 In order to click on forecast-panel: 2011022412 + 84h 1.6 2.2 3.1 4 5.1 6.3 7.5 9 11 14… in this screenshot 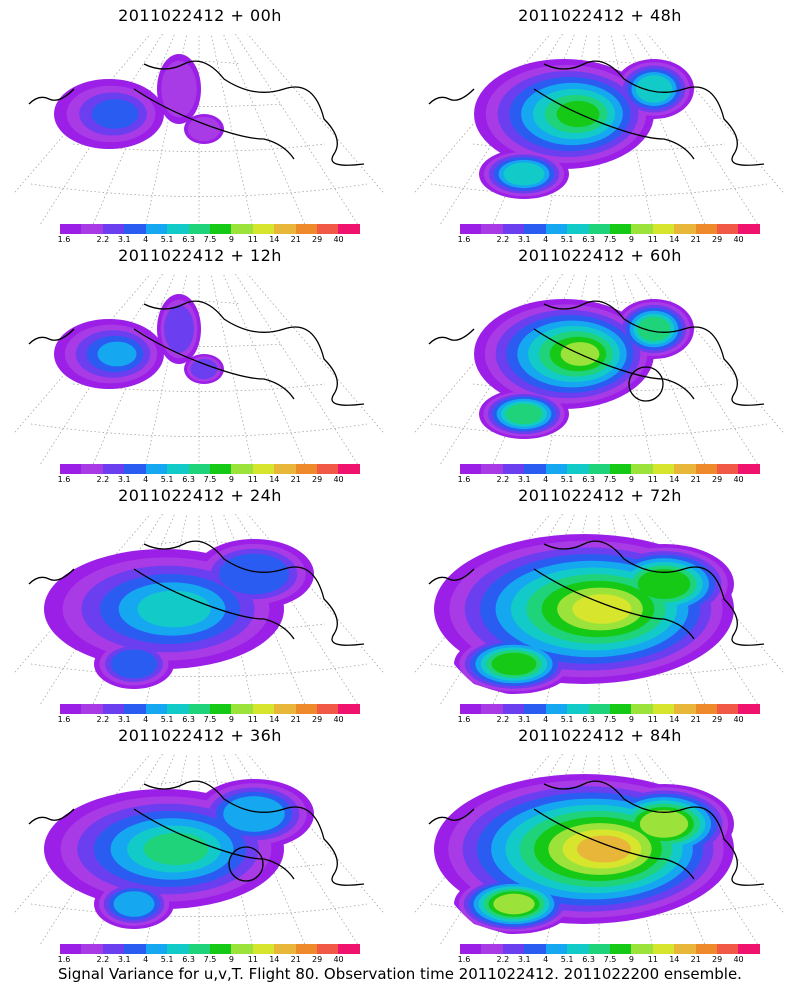, I will do `click(600, 845)`.